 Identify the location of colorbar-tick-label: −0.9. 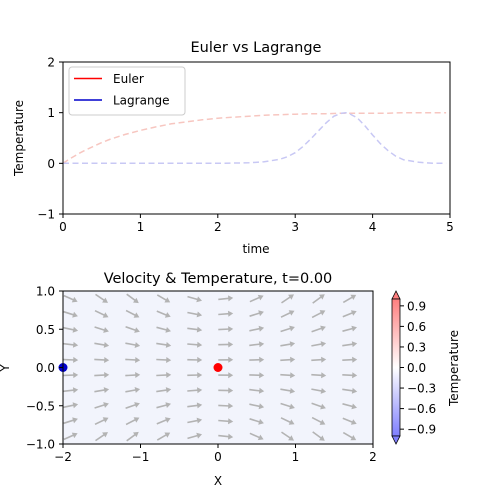
(421, 430).